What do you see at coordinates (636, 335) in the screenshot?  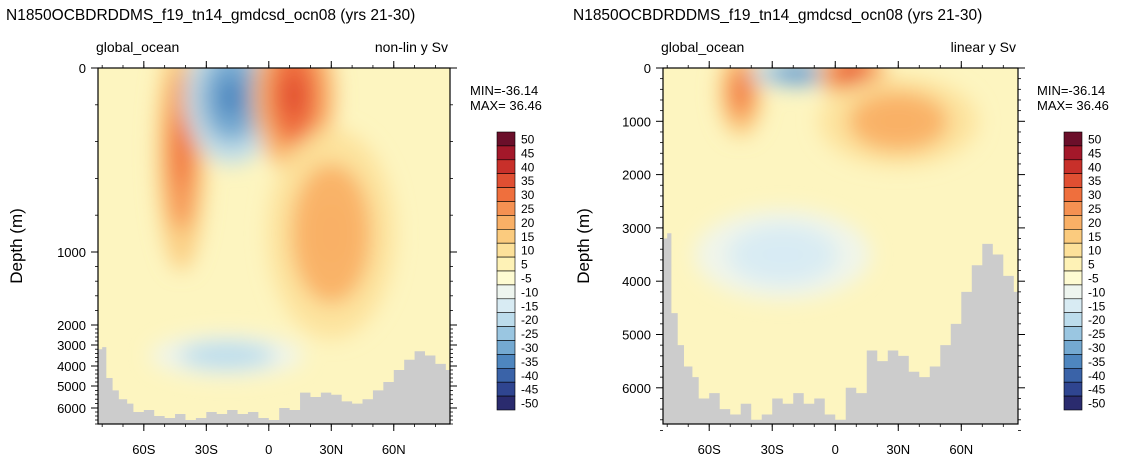 I see `y-tick-label: 5000` at bounding box center [636, 335].